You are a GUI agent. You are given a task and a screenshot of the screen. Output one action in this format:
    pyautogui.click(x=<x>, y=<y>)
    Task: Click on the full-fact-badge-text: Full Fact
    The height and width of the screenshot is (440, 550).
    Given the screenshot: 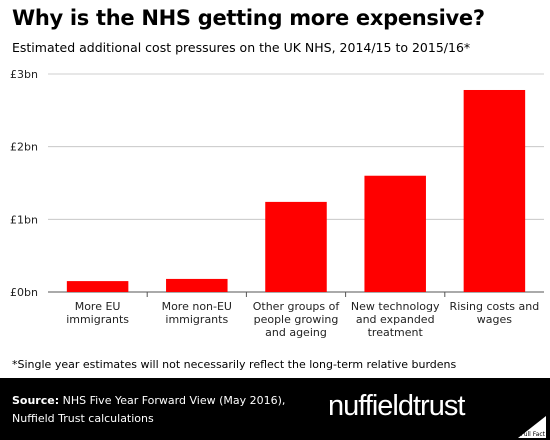 What is the action you would take?
    pyautogui.click(x=533, y=434)
    